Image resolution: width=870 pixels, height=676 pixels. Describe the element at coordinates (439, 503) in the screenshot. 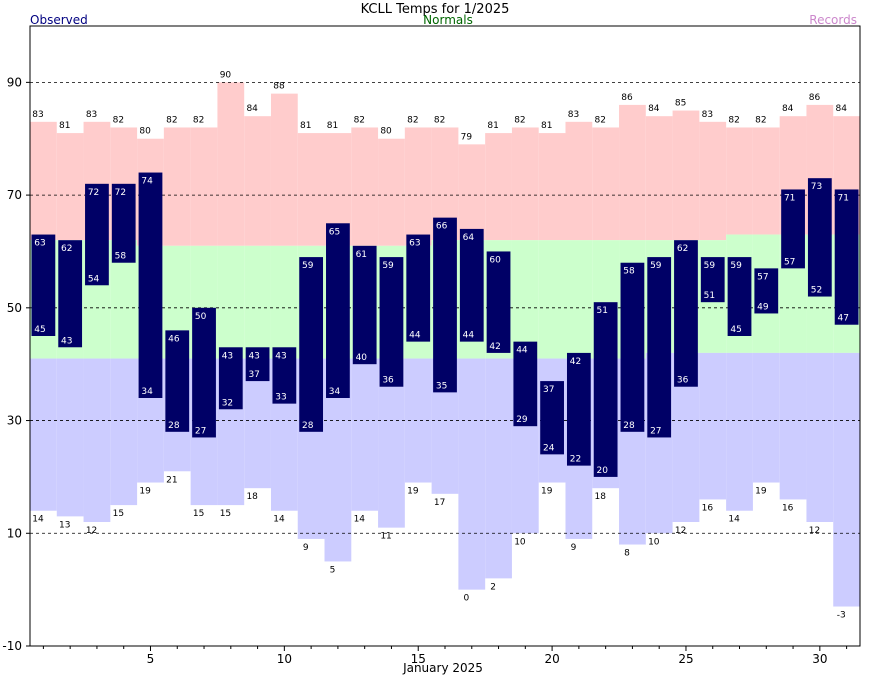

I see `record-low-label: 17` at that location.